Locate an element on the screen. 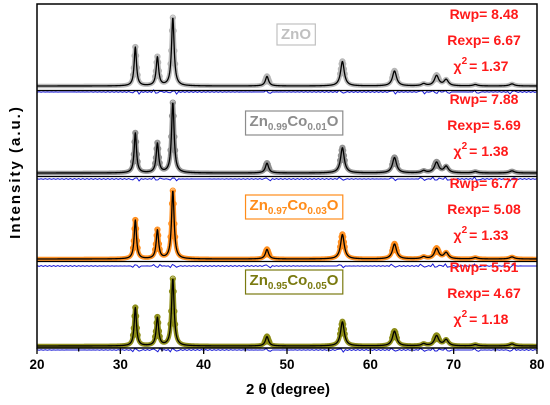 Image resolution: width=550 pixels, height=405 pixels. x-tick-label: 60 is located at coordinates (370, 364).